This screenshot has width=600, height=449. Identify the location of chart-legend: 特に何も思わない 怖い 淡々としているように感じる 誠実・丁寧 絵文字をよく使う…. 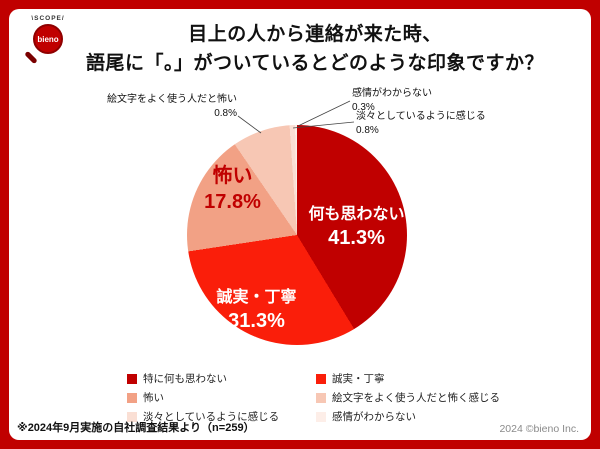
(329, 397).